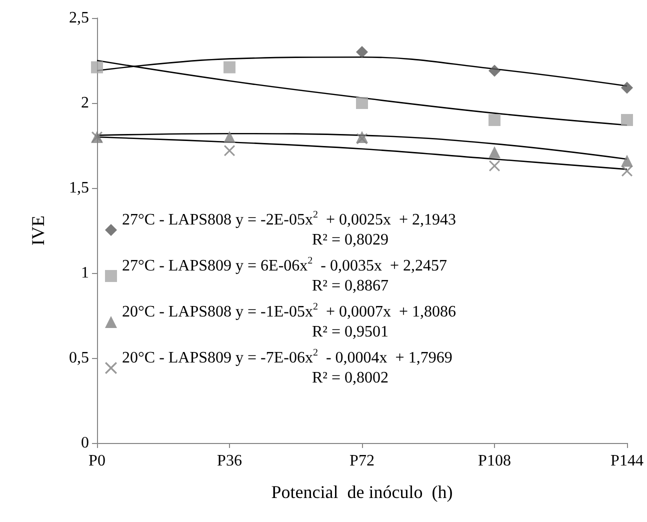 This screenshot has height=522, width=647. What do you see at coordinates (362, 461) in the screenshot?
I see `x-tick-label: P72` at bounding box center [362, 461].